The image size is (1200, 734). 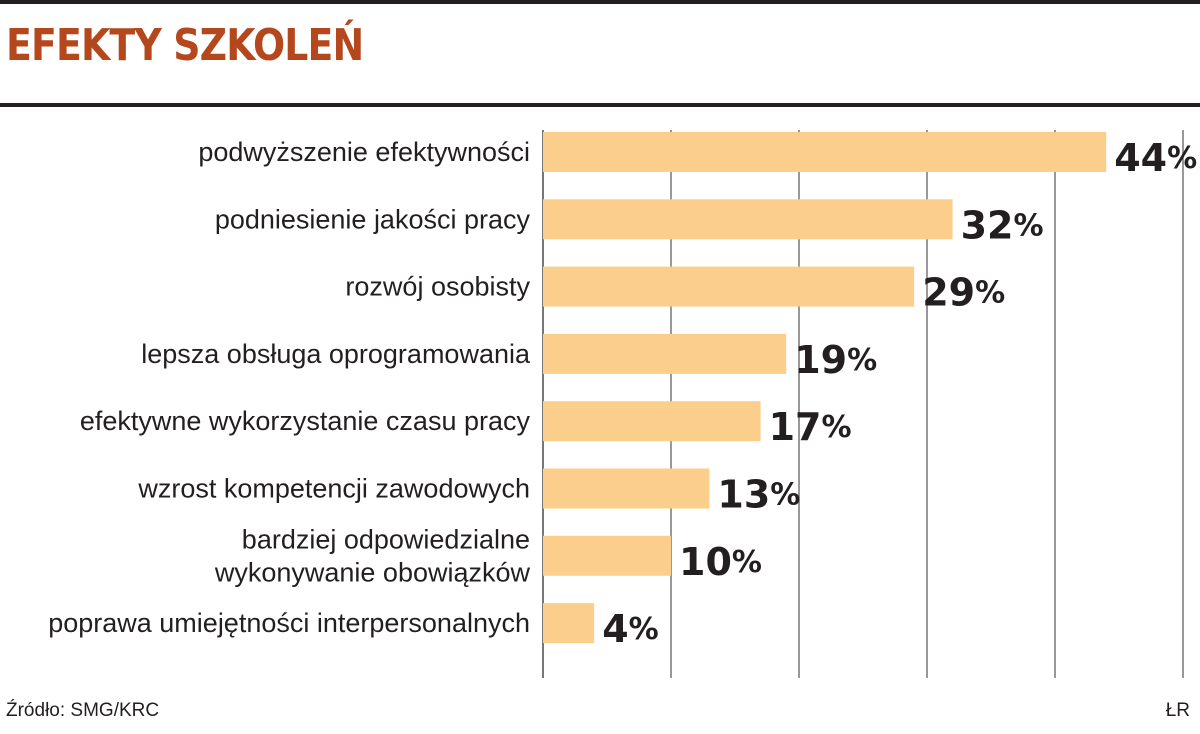 What do you see at coordinates (437, 287) in the screenshot?
I see `category-label: rozwój osobisty` at bounding box center [437, 287].